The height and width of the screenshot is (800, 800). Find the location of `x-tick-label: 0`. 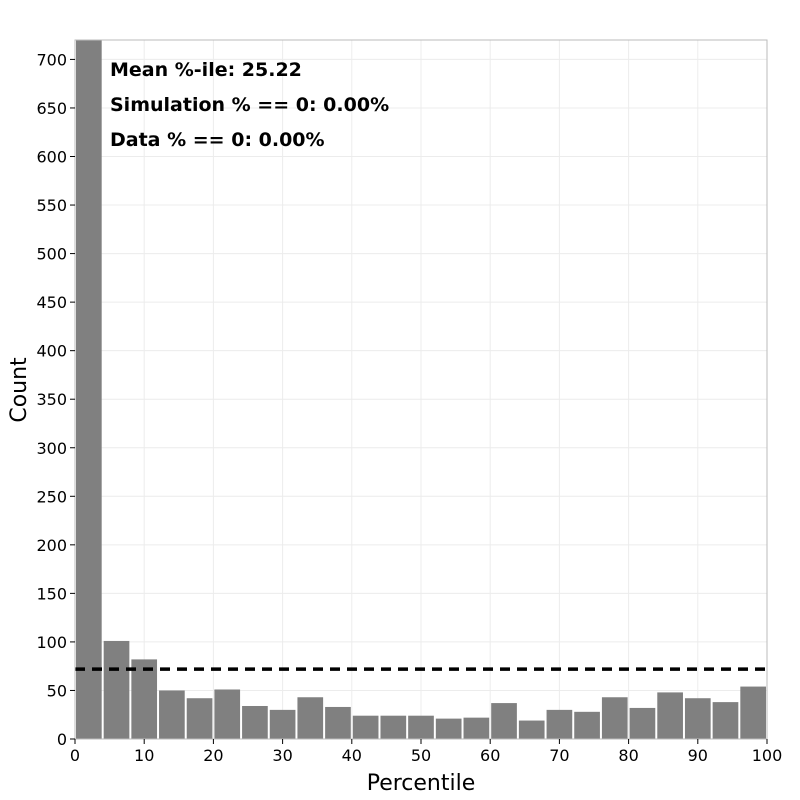

x-tick-label: 0 is located at coordinates (75, 755).